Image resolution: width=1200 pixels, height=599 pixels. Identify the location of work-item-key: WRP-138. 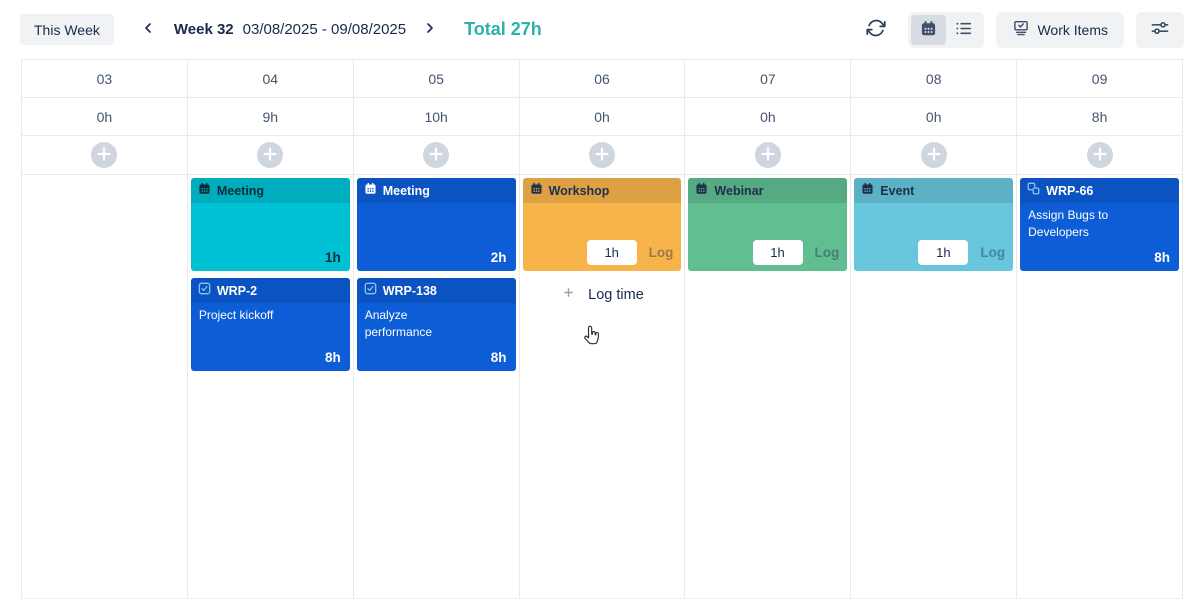
(409, 290).